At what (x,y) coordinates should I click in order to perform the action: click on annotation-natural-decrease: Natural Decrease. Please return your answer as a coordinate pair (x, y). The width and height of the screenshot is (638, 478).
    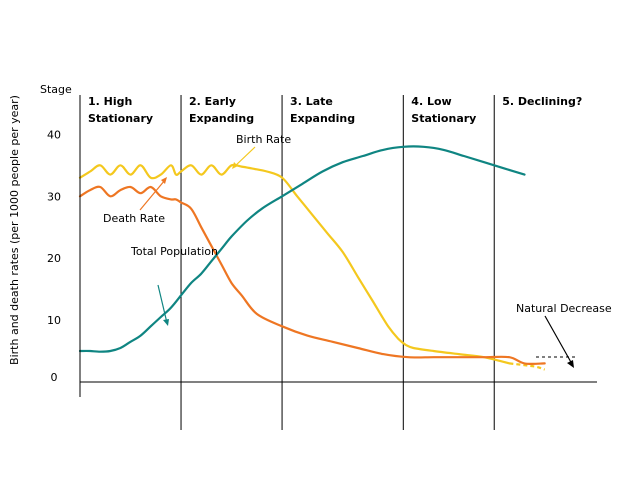
    Looking at the image, I should click on (564, 308).